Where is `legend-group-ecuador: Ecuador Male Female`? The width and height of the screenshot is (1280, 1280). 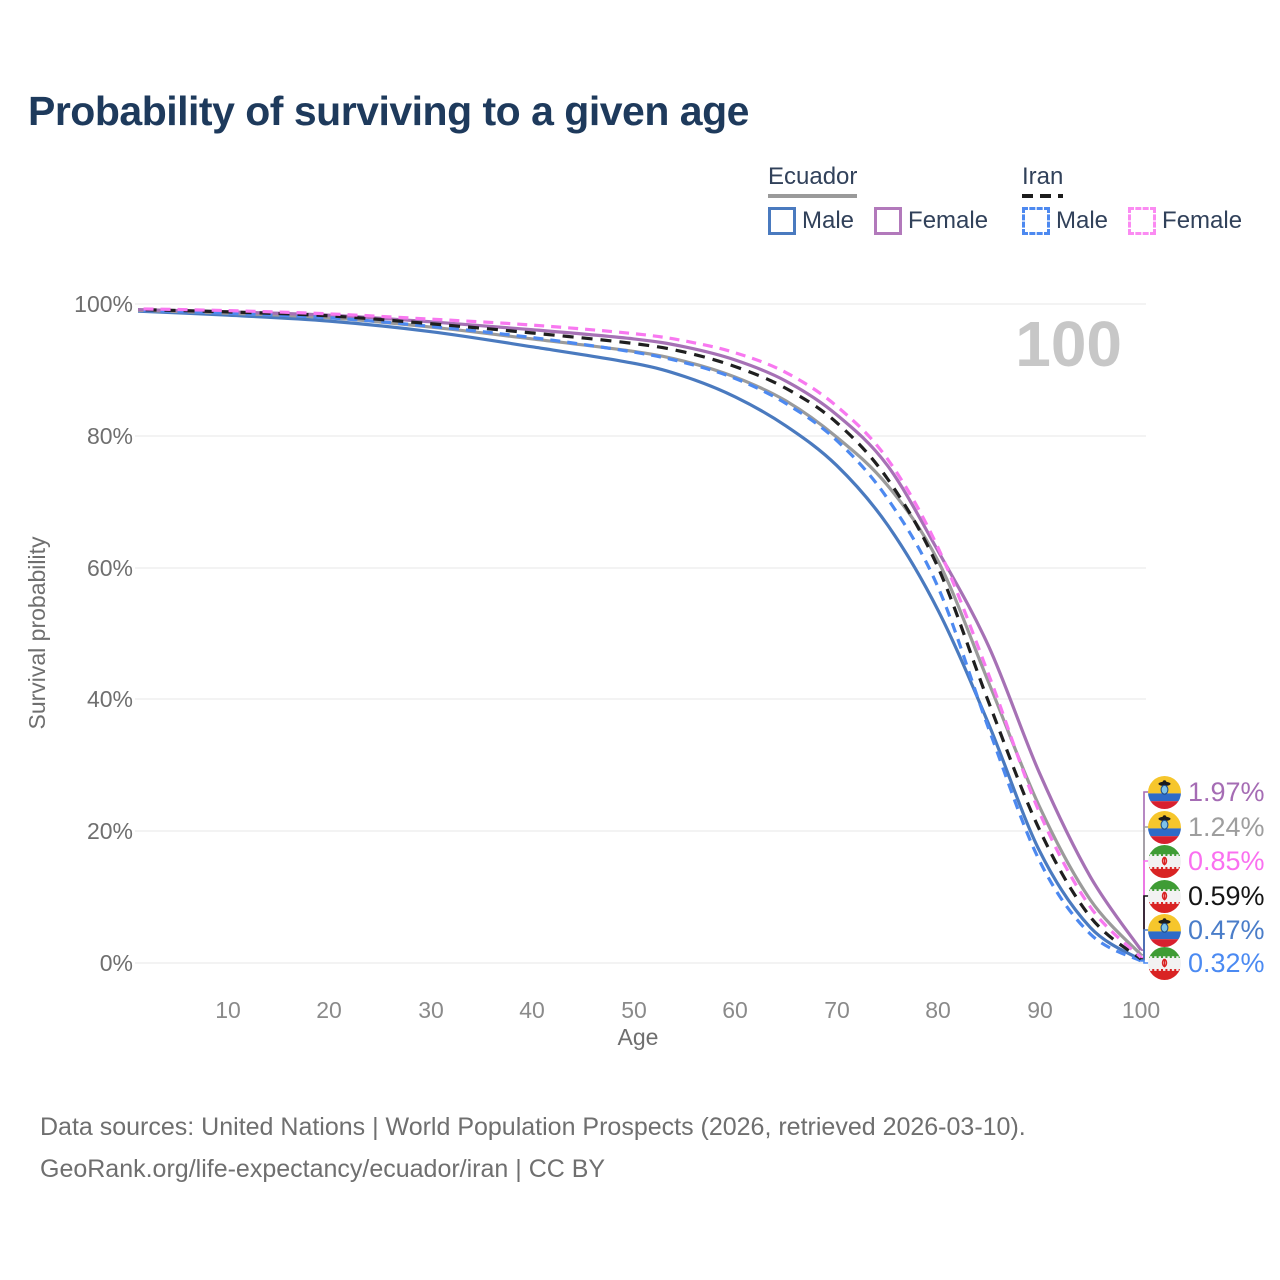
legend-group-ecuador: Ecuador Male Female is located at coordinates (878, 199).